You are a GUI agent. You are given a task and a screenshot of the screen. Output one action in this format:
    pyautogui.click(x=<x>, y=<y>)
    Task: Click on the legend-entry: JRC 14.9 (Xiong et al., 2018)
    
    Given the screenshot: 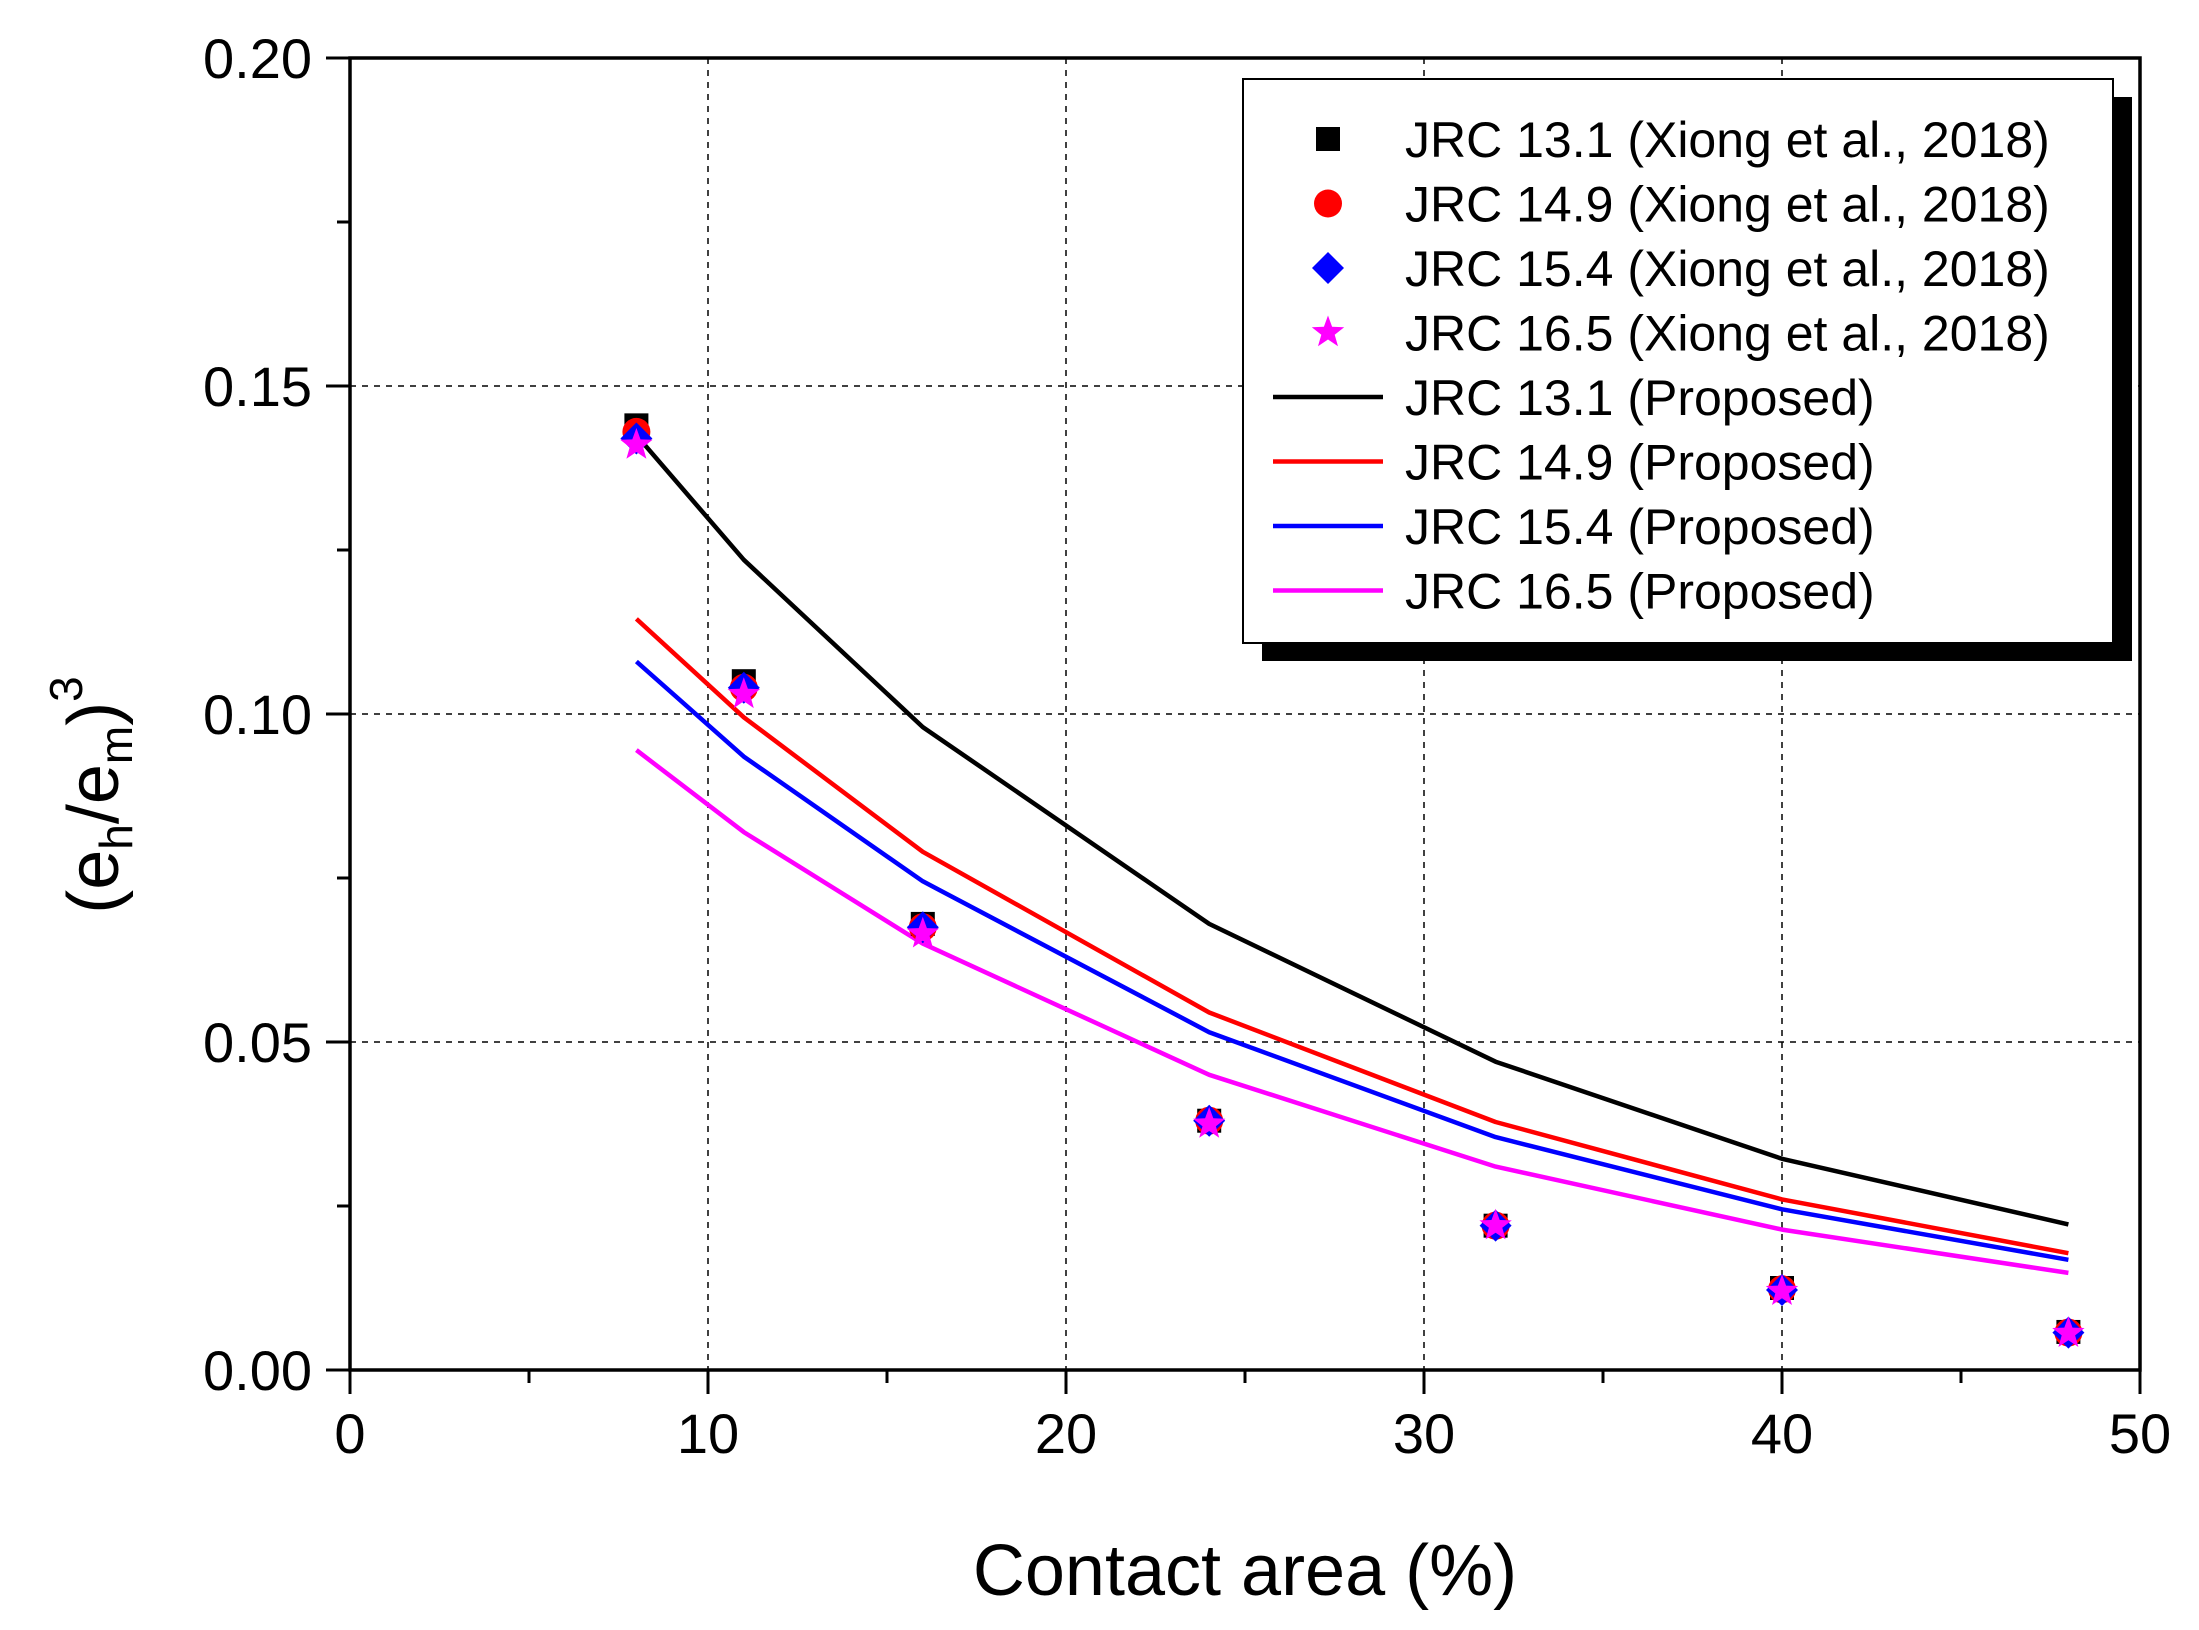 What is the action you would take?
    pyautogui.click(x=1682, y=205)
    